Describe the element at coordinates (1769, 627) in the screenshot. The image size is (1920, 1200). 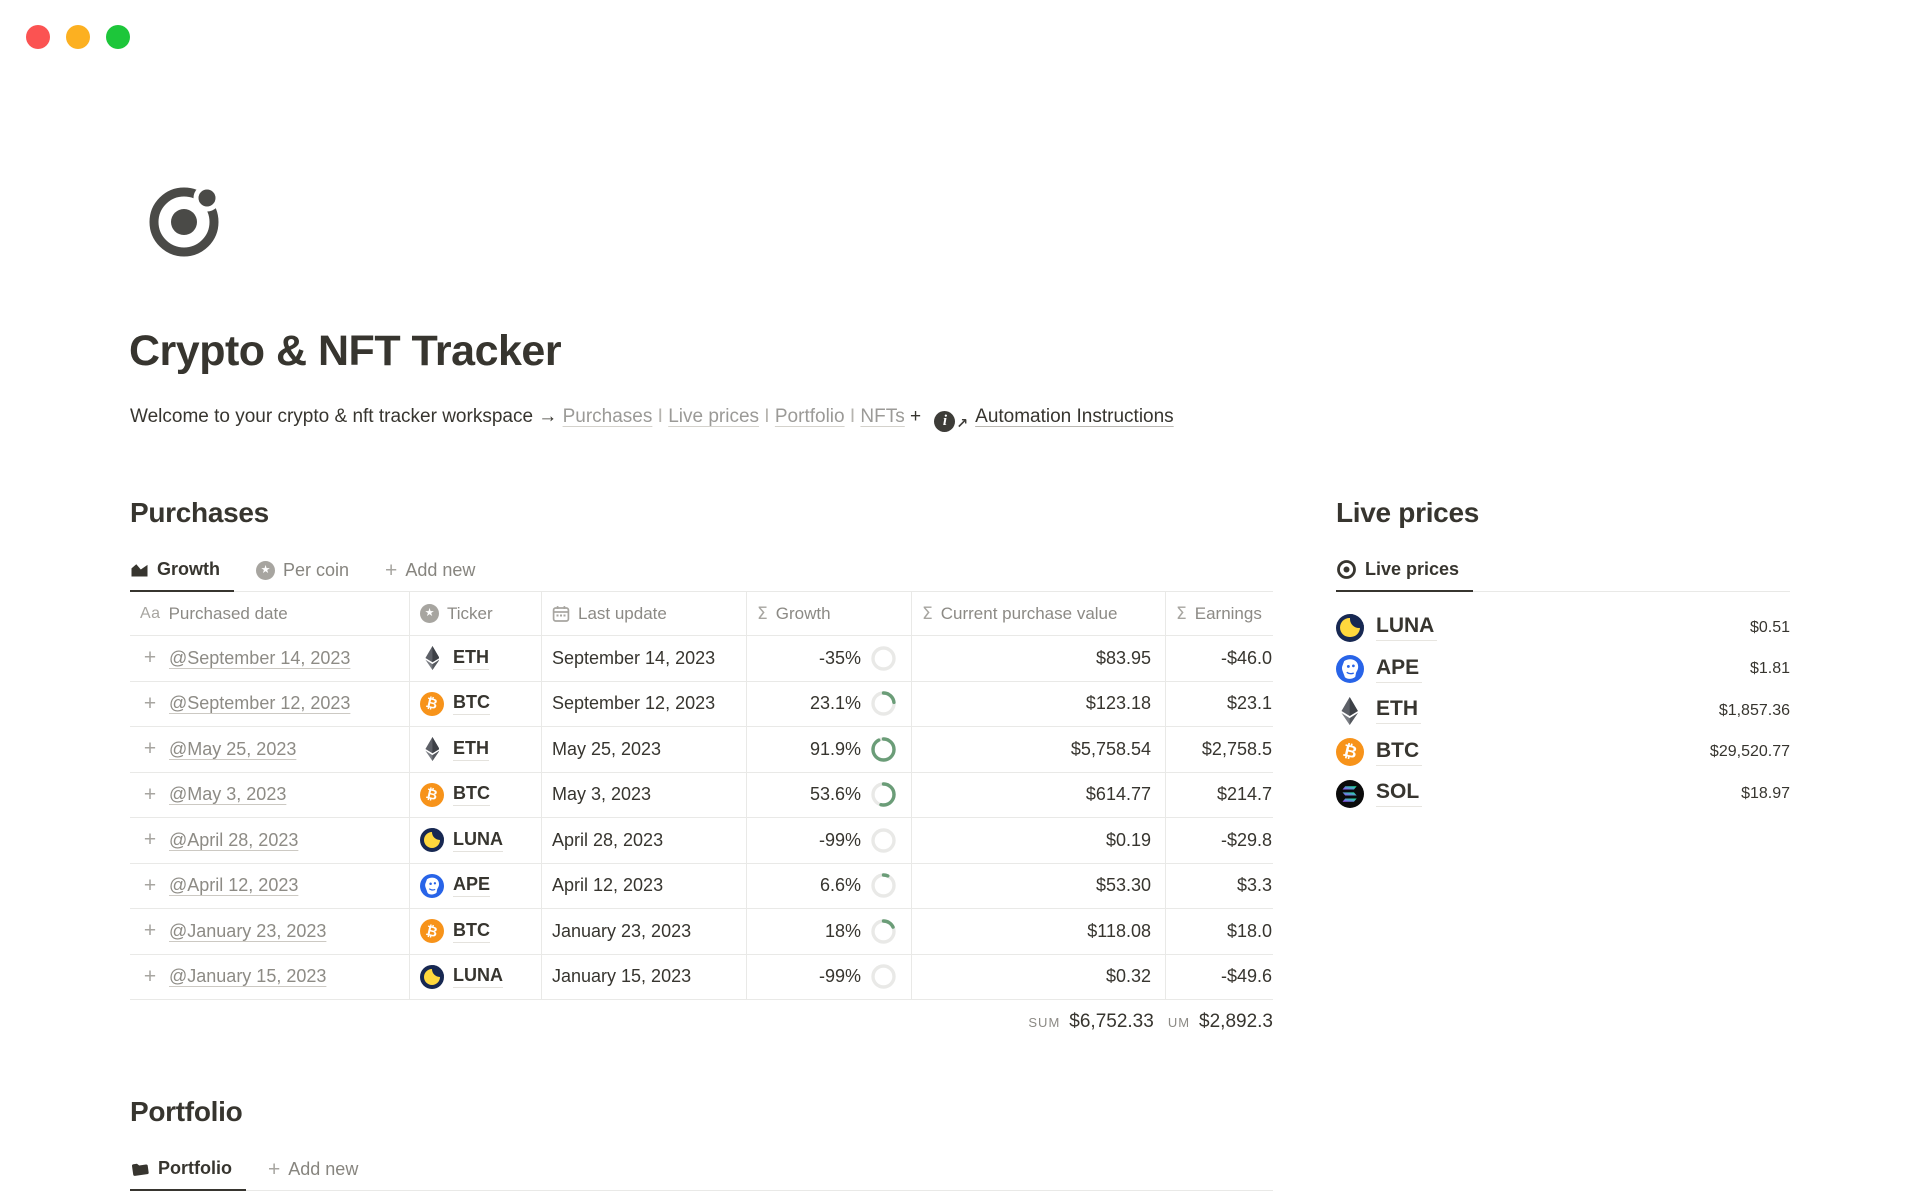
I see `live-price-value: $0.51` at that location.